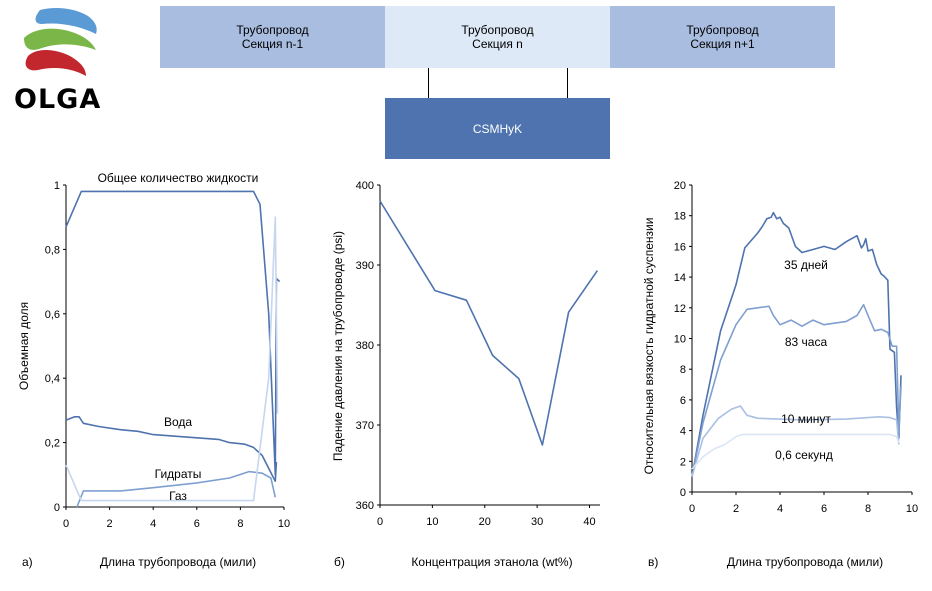  Describe the element at coordinates (722, 44) in the screenshot. I see `section-subtitle: Секция n+1` at that location.